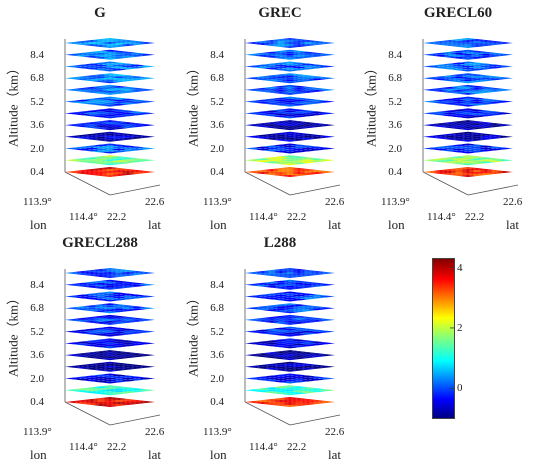  What do you see at coordinates (458, 13) in the screenshot?
I see `panel-title: GRECL60` at bounding box center [458, 13].